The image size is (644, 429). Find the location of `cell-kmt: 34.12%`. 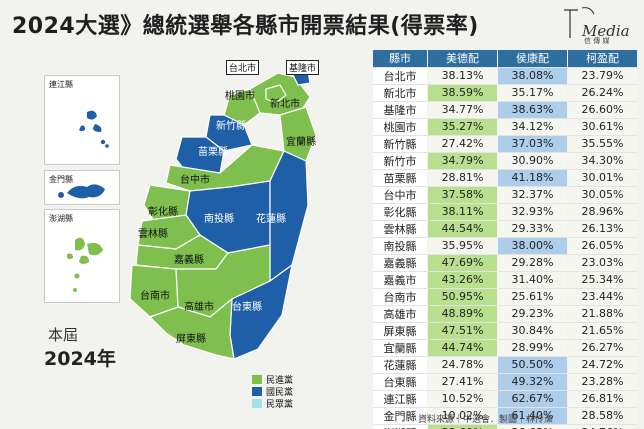

cell-kmt: 34.12% is located at coordinates (532, 126).